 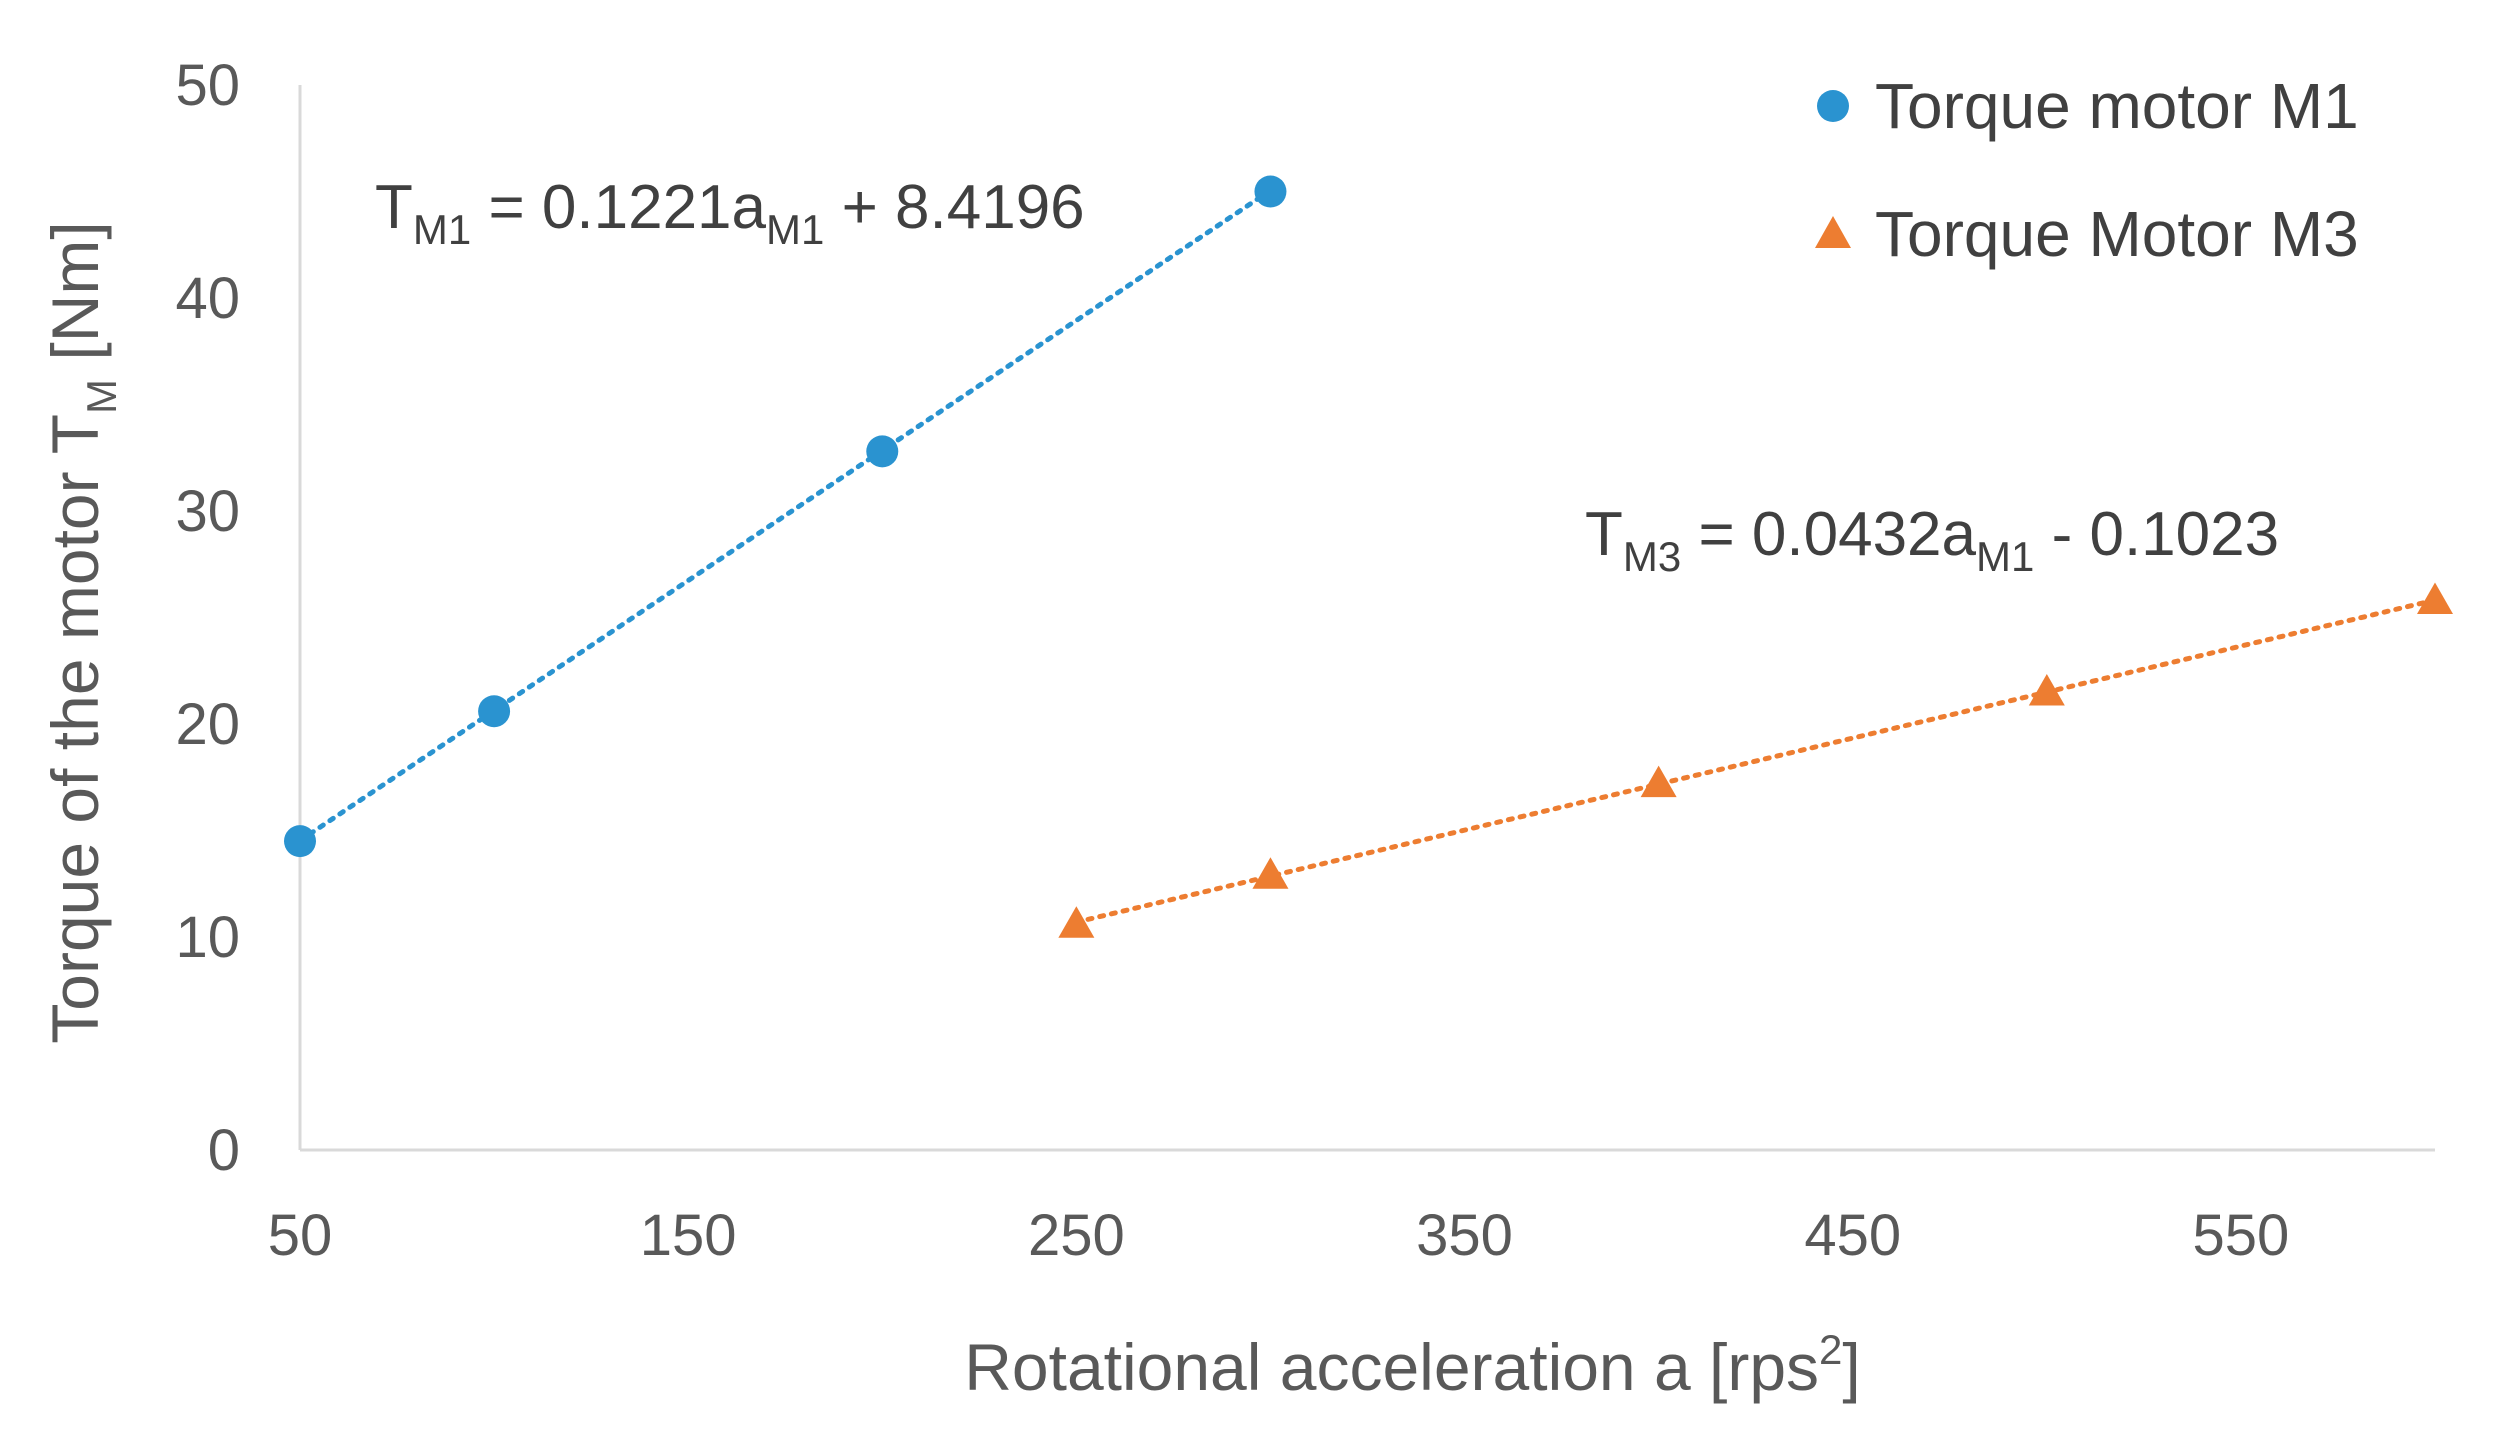 What do you see at coordinates (224, 1150) in the screenshot?
I see `y-tick-label: 0` at bounding box center [224, 1150].